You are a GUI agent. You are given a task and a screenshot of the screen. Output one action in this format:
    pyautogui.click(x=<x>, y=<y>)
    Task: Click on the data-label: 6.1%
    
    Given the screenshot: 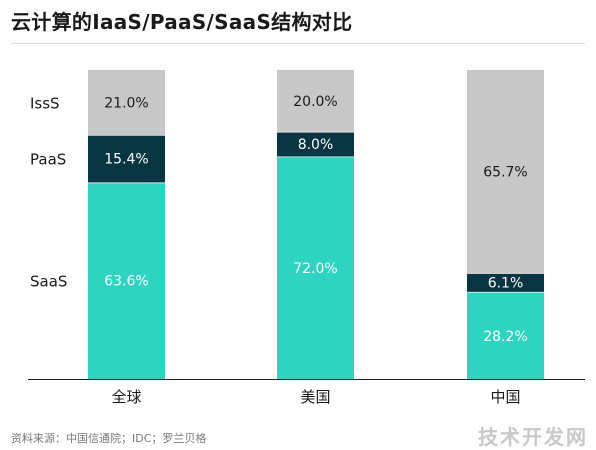 What is the action you would take?
    pyautogui.click(x=506, y=283)
    